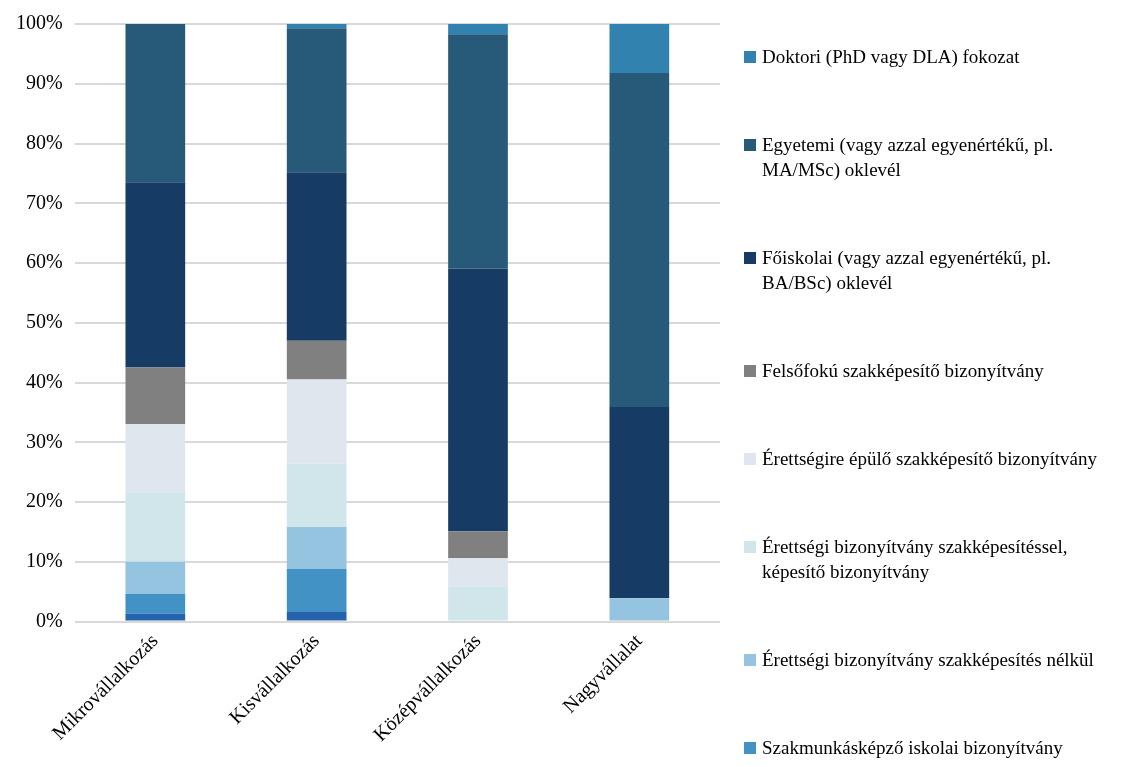 This screenshot has height=767, width=1126. I want to click on legend-label: Szakmunkásképző iskolai bizonyítvány, so click(912, 748).